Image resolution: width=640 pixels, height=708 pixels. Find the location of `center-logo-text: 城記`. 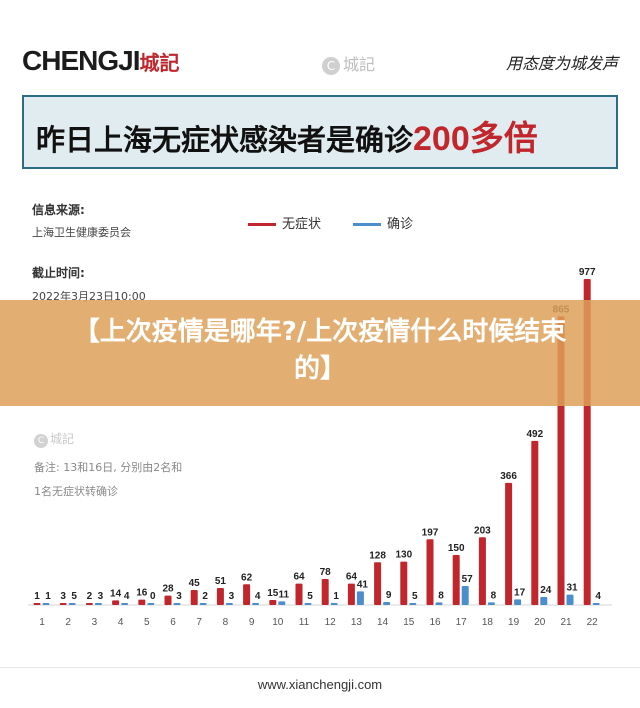

center-logo-text: 城記 is located at coordinates (359, 64).